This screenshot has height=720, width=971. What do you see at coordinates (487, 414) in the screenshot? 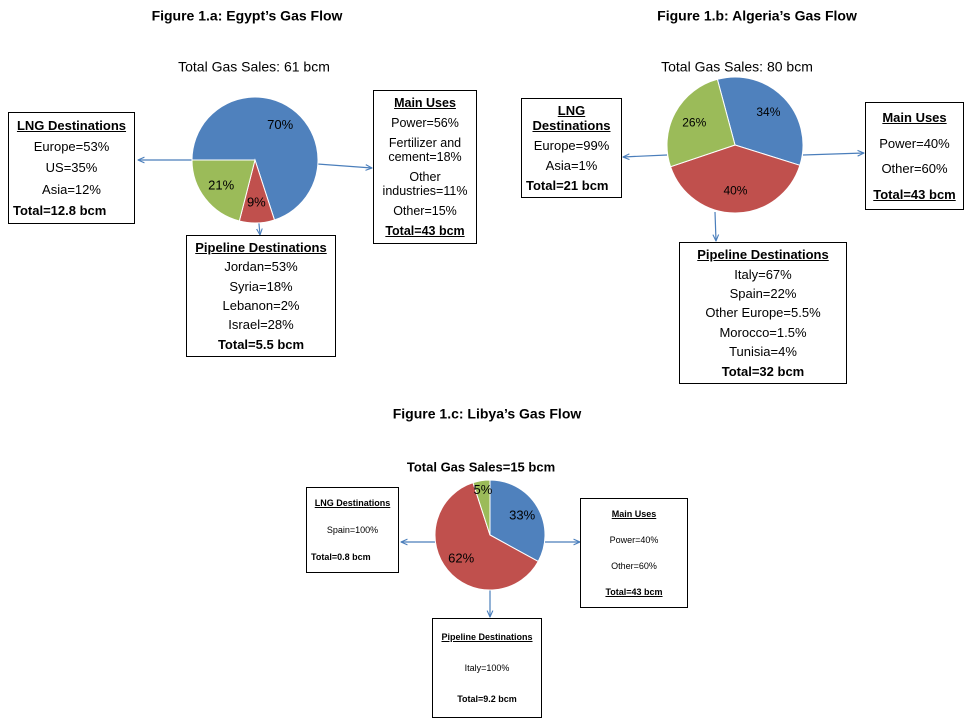
I see `figure-title: Figure 1.c: Libya’s Gas Flow` at bounding box center [487, 414].